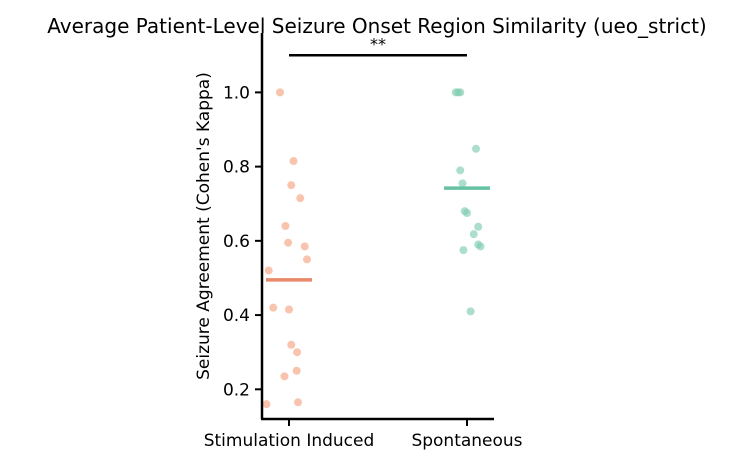 Image resolution: width=754 pixels, height=460 pixels. Describe the element at coordinates (466, 441) in the screenshot. I see `x-tick-label: Spontaneous` at that location.